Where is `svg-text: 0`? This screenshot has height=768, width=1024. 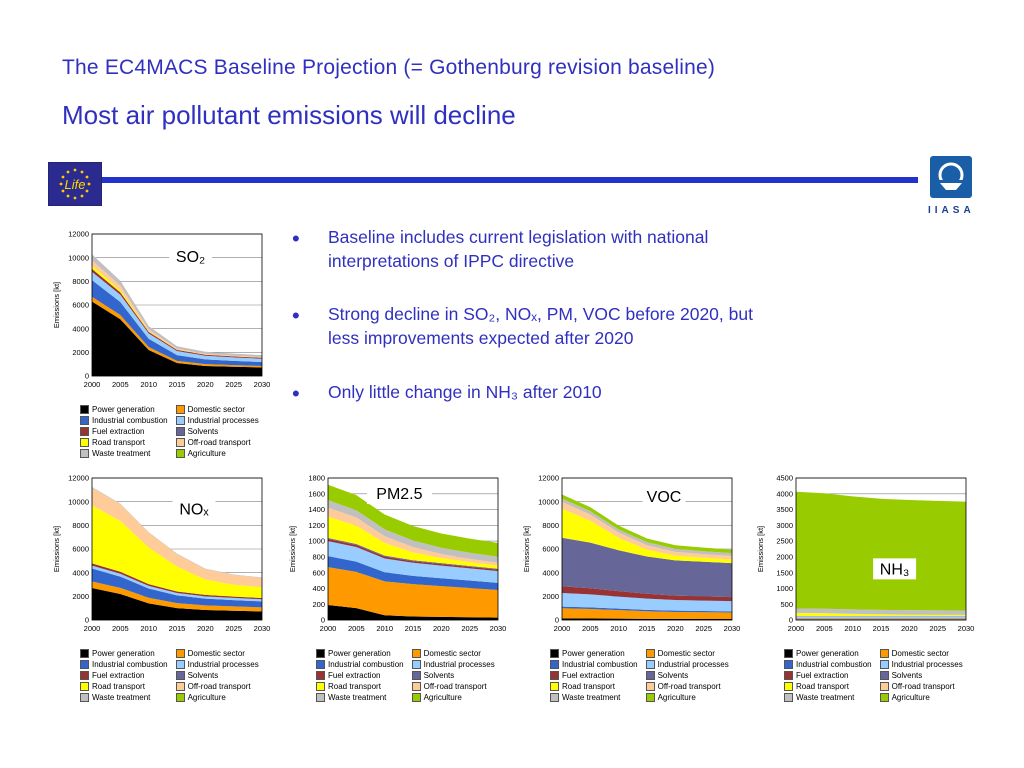 svg-text: 0 is located at coordinates (791, 620).